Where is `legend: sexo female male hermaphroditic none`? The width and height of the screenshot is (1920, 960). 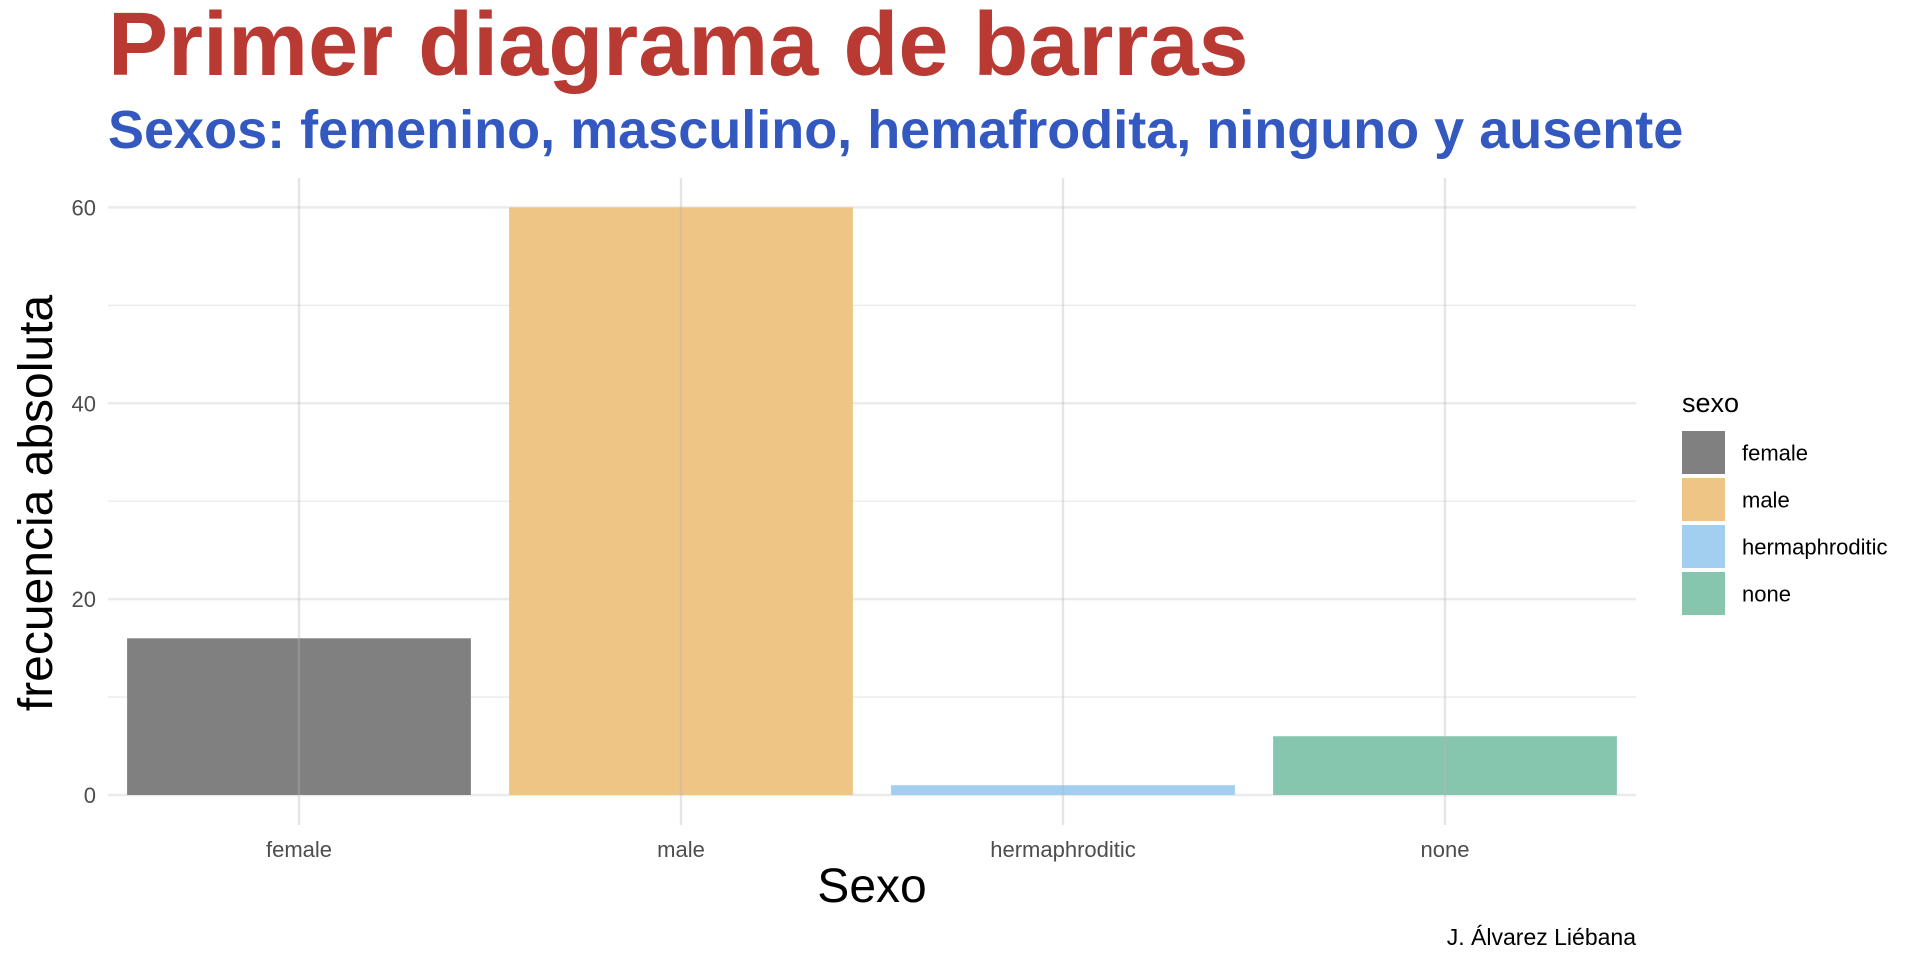 legend: sexo female male hermaphroditic none is located at coordinates (1785, 501).